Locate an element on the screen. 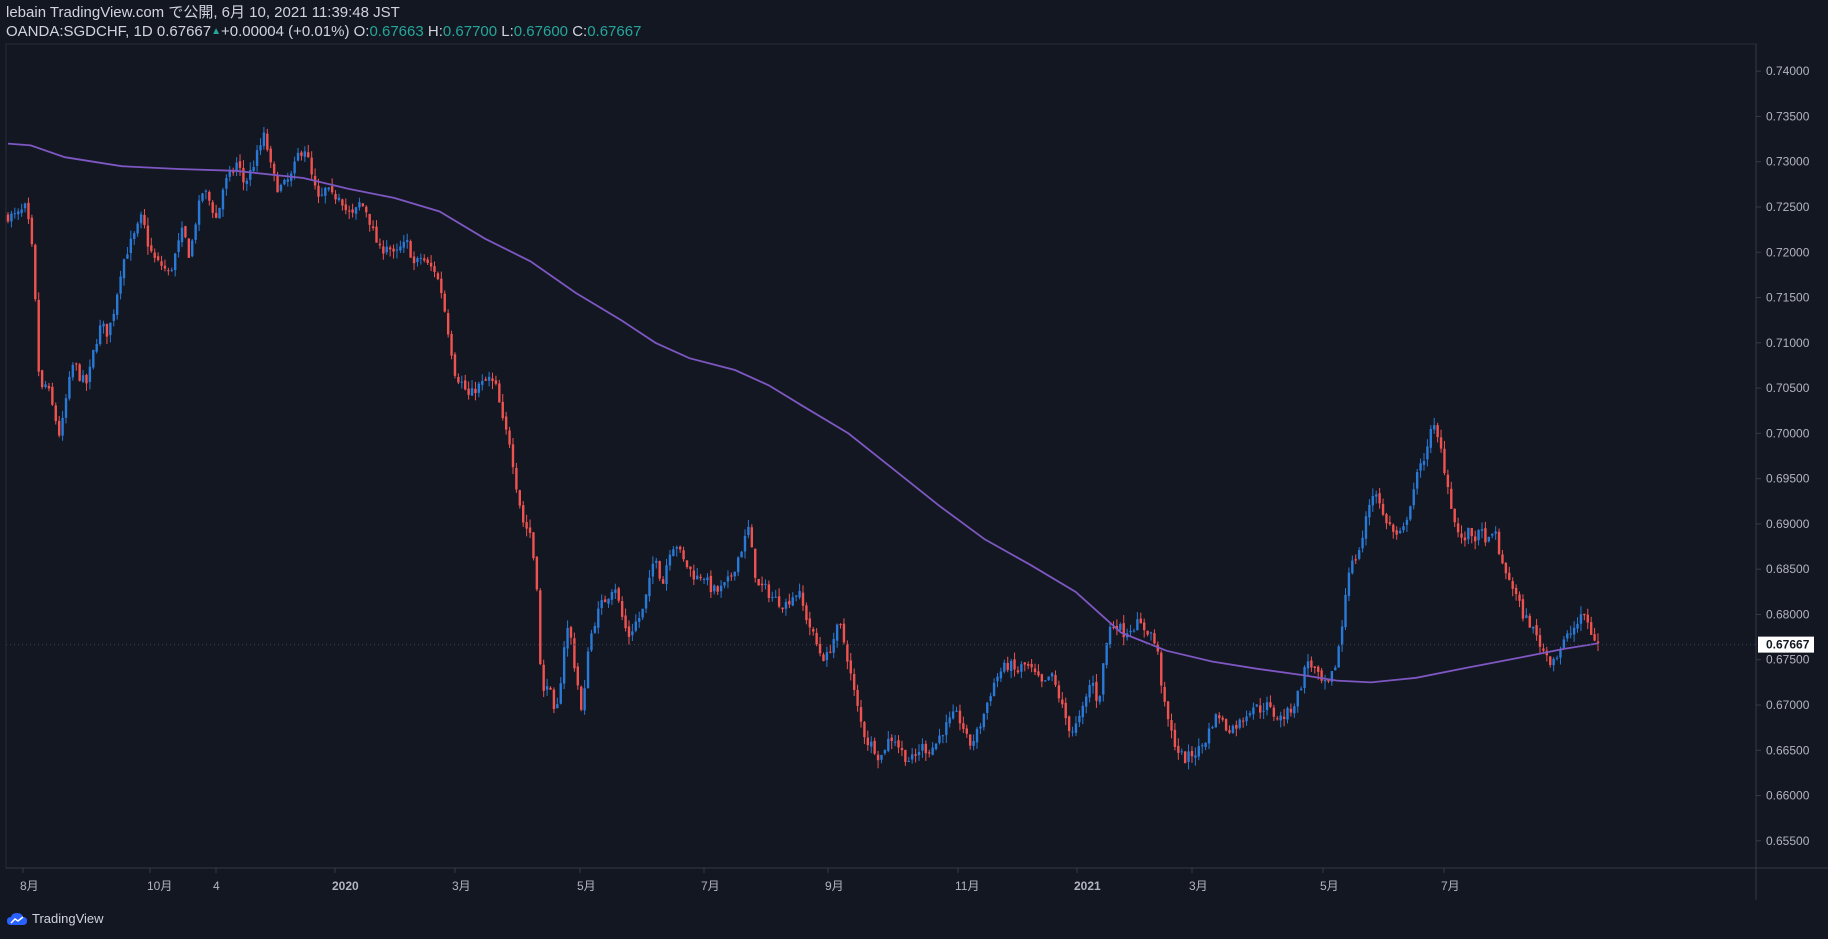  low-label: L: is located at coordinates (507, 31).